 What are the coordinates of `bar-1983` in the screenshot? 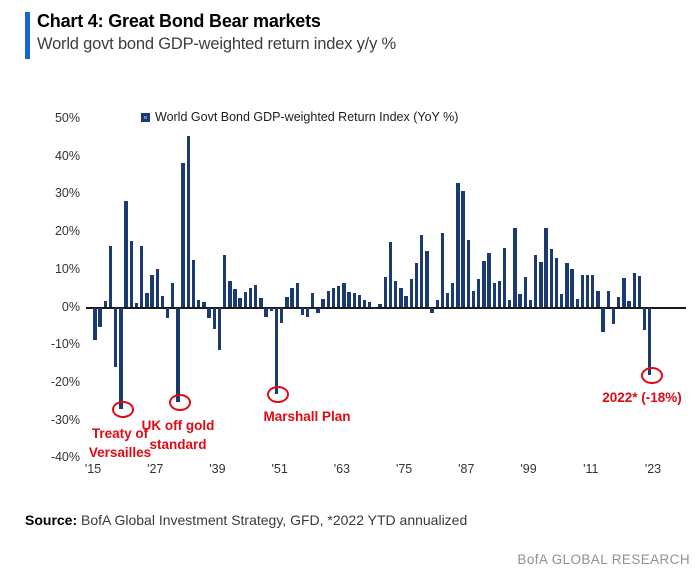 It's located at (447, 300).